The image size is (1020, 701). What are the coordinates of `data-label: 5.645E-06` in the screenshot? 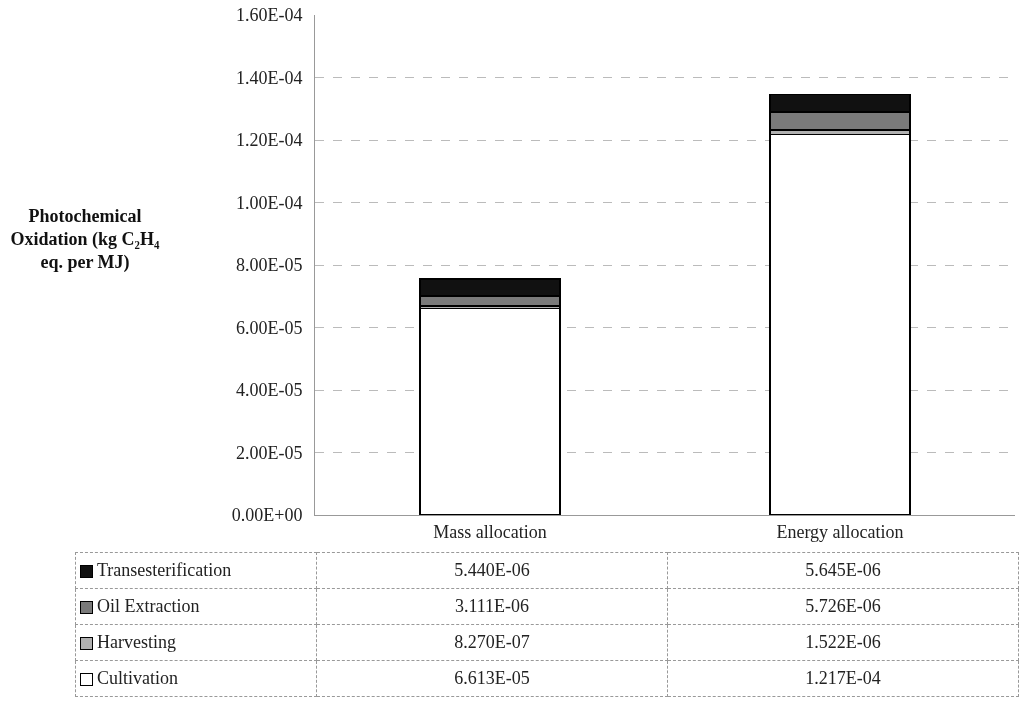 It's located at (843, 570).